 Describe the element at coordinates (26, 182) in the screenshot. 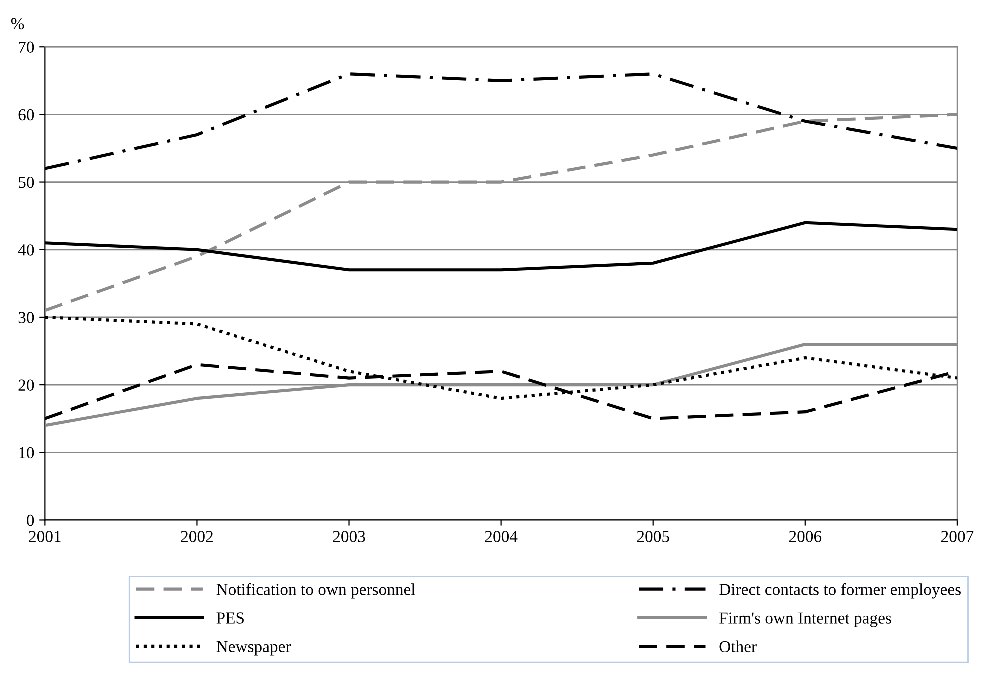

I see `y-tick-label: 50` at that location.